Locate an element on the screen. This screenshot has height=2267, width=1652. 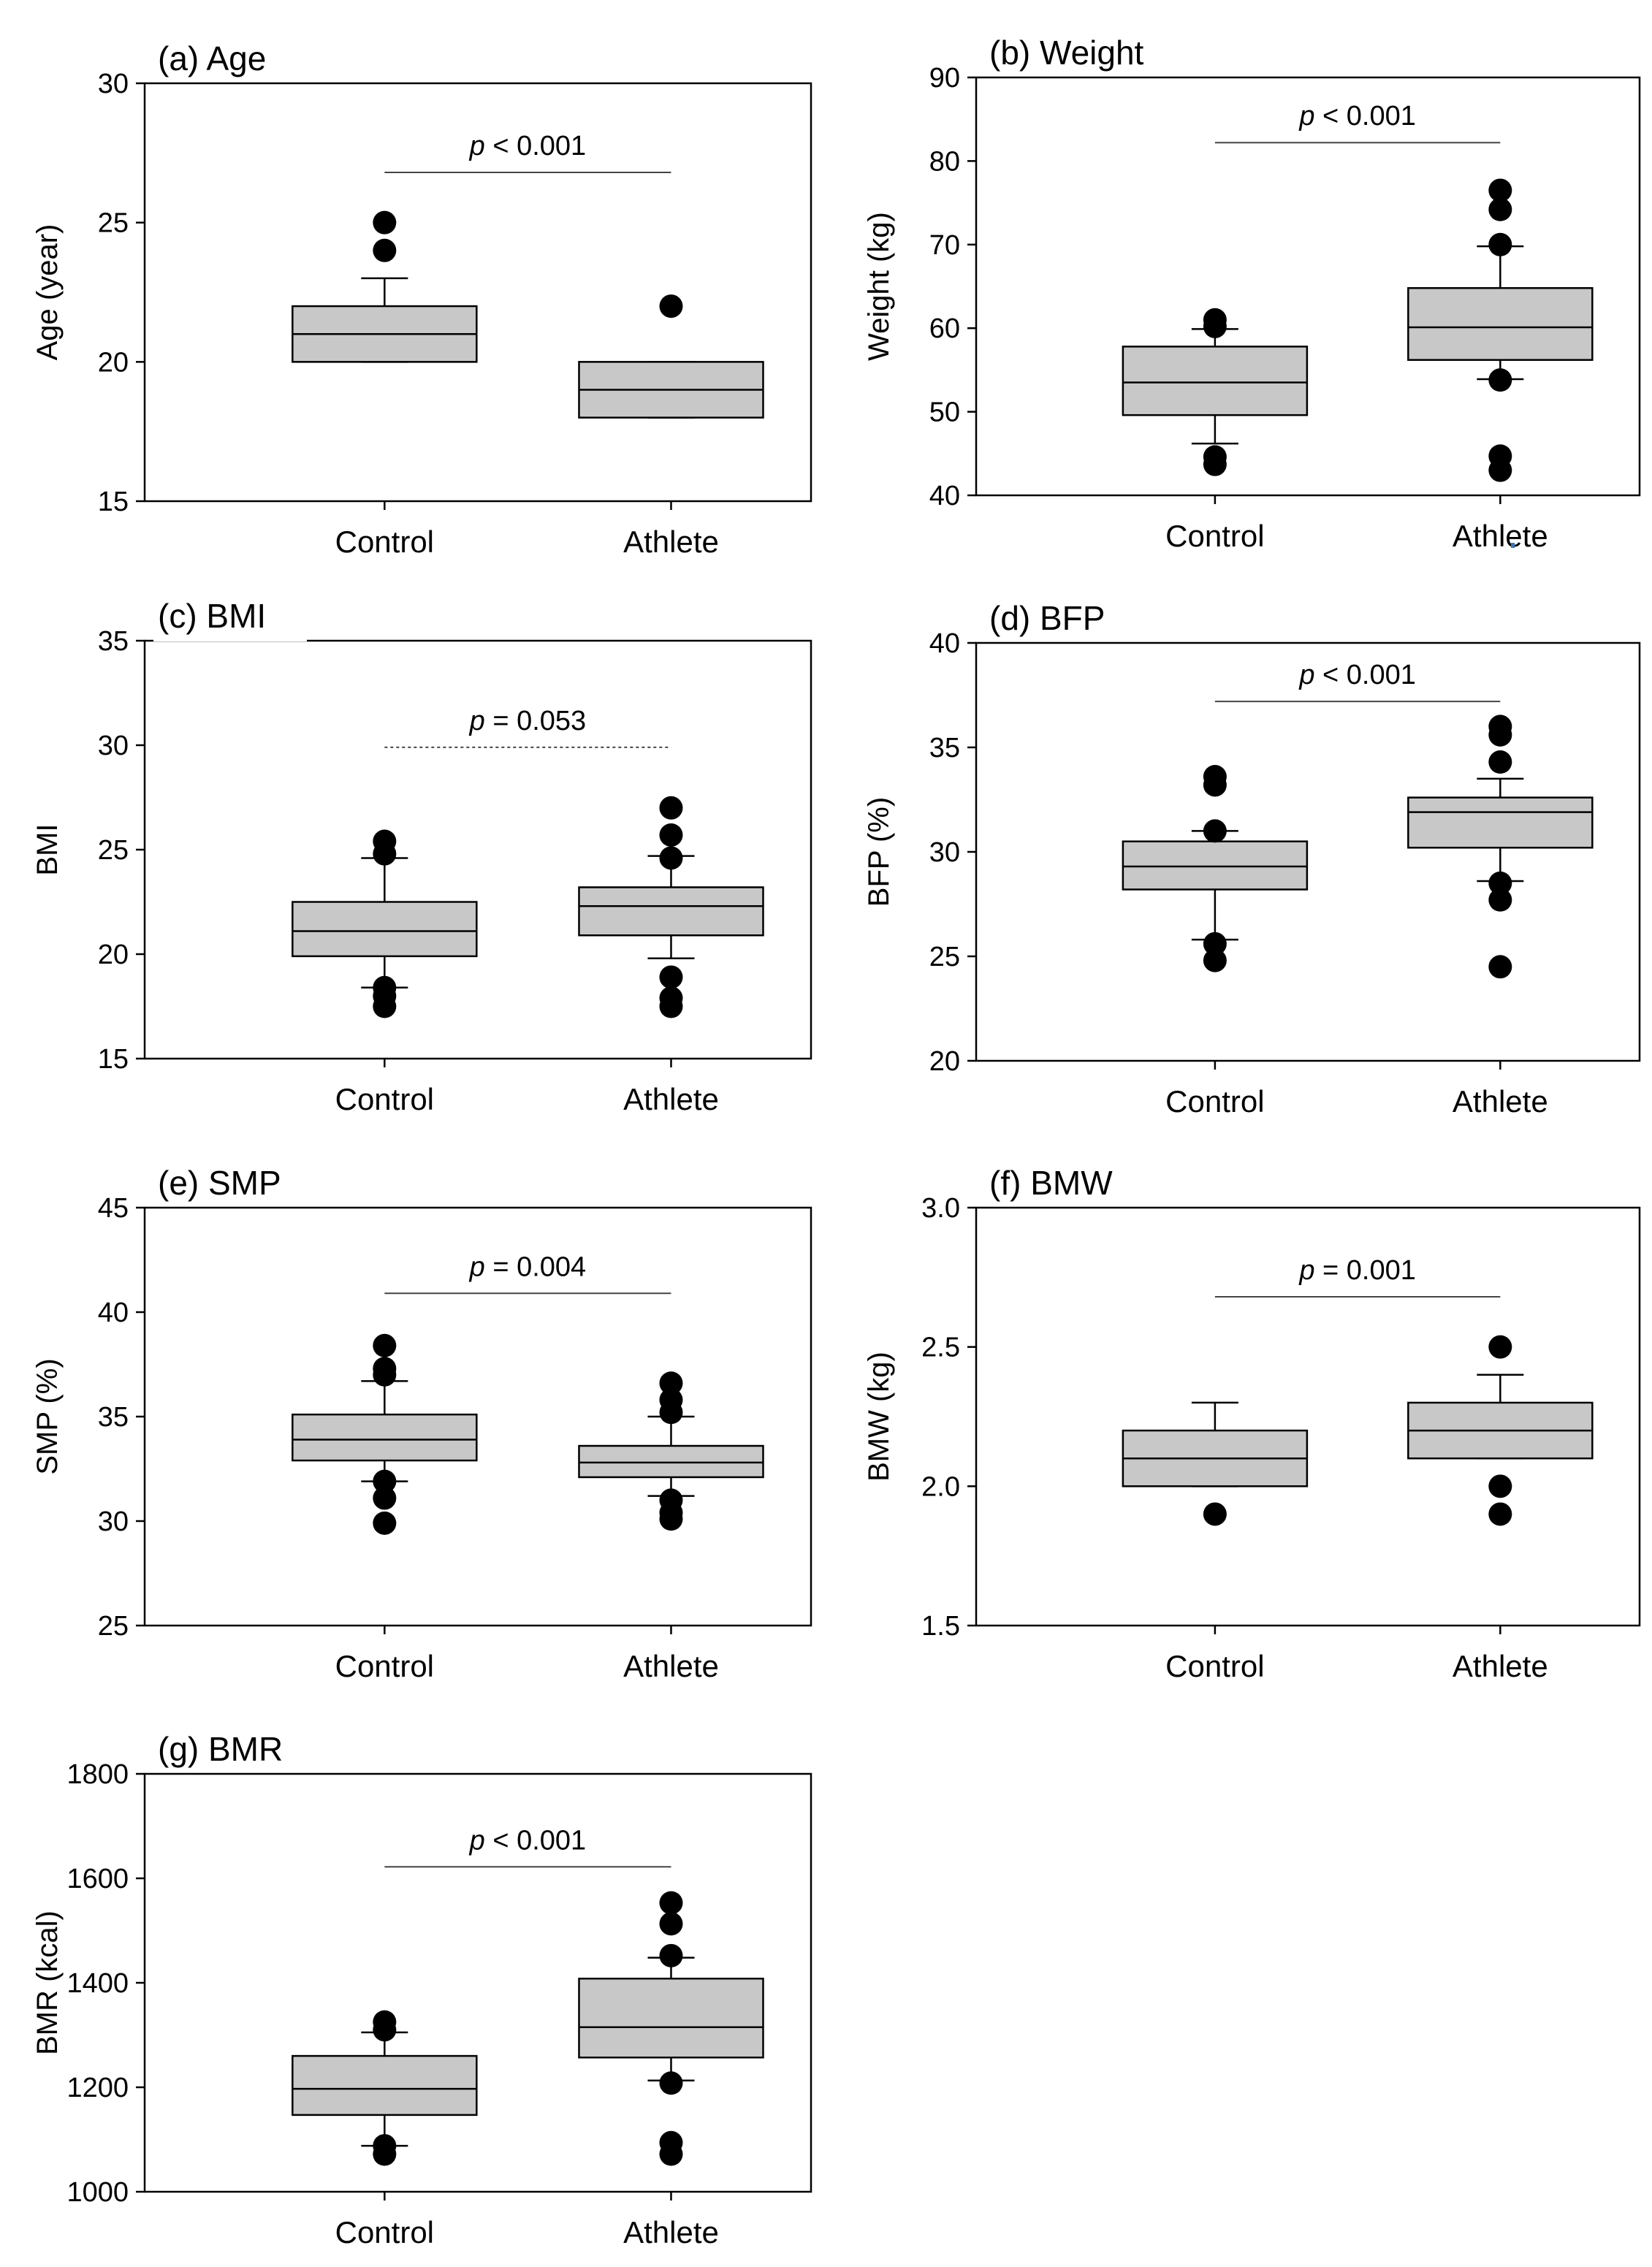
y-axis-label: Age (year) is located at coordinates (47, 292).